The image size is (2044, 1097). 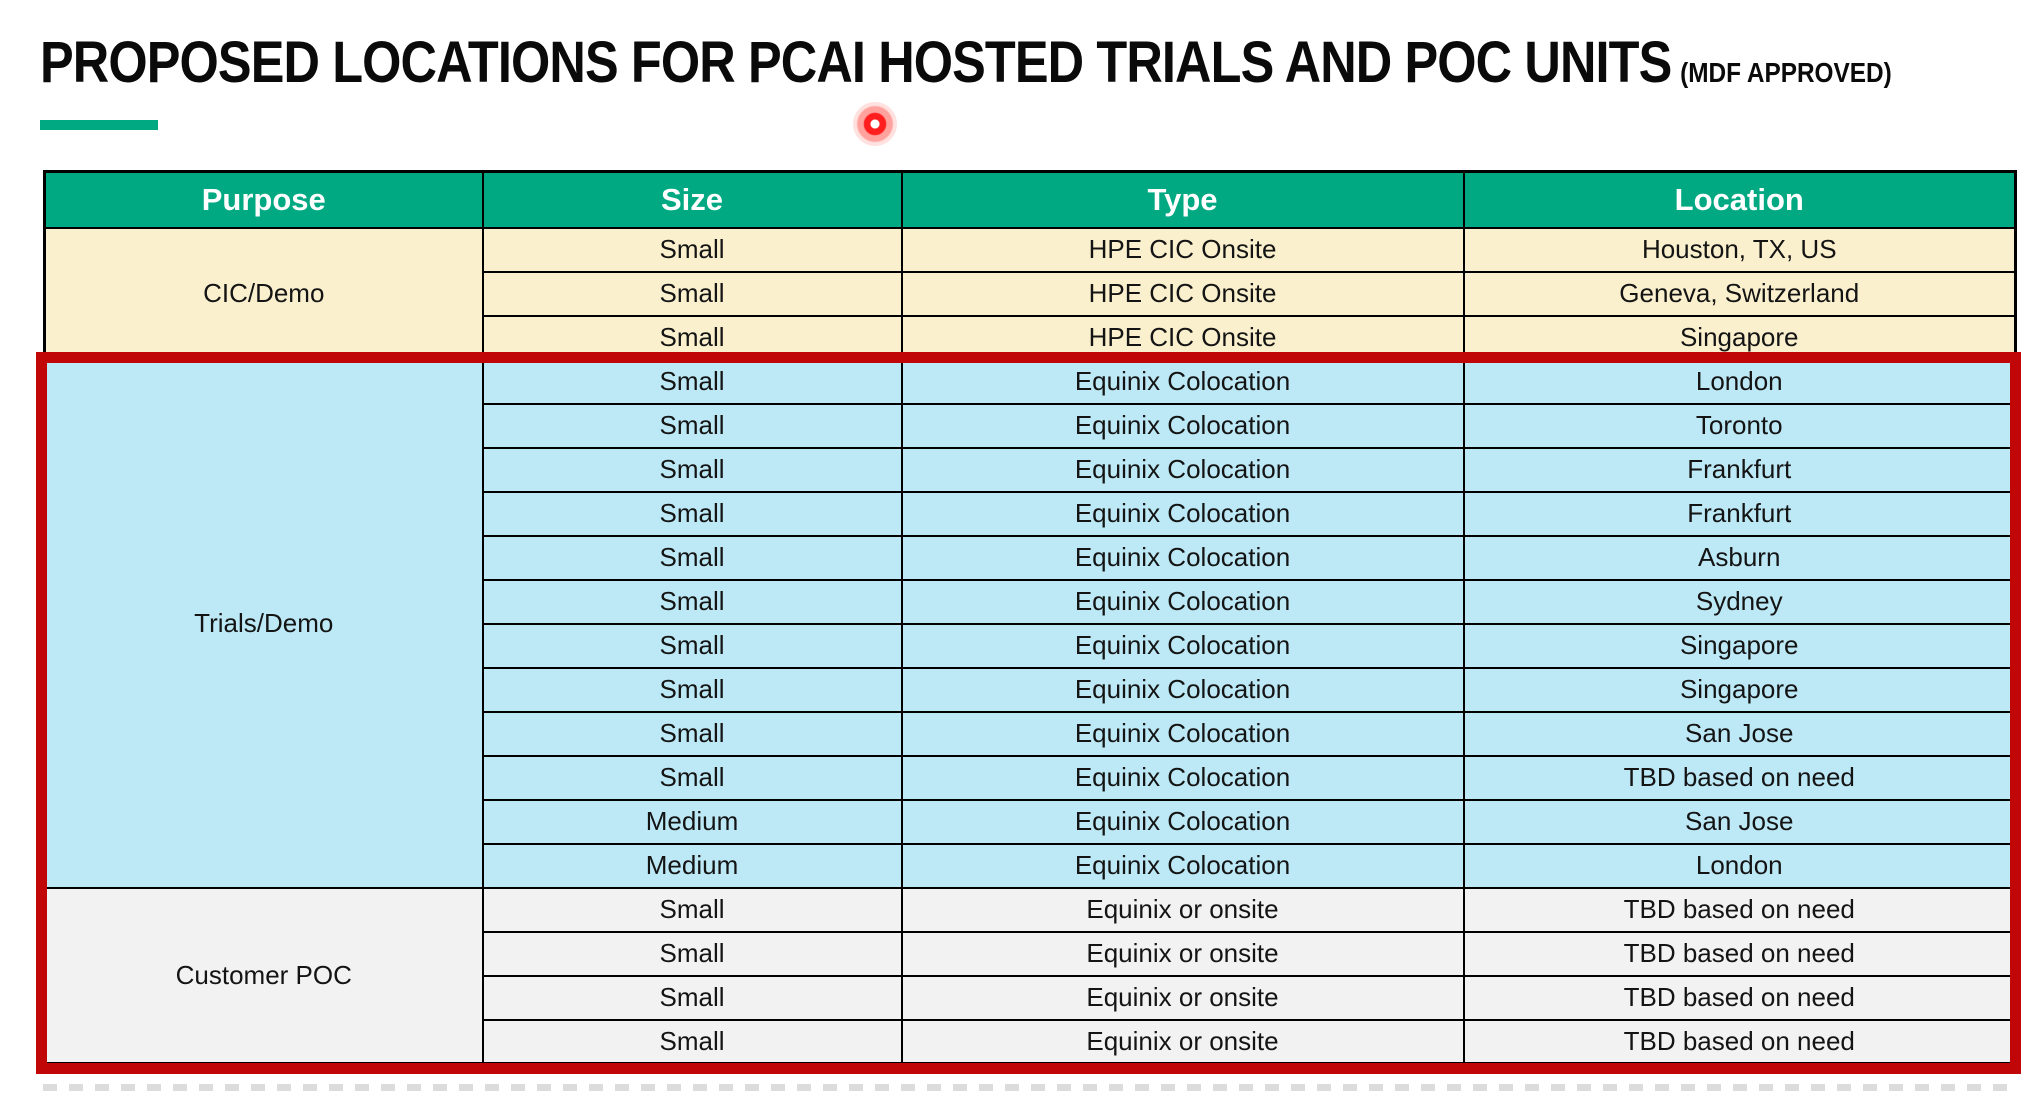 I want to click on column-header-location: Location, so click(x=1739, y=199).